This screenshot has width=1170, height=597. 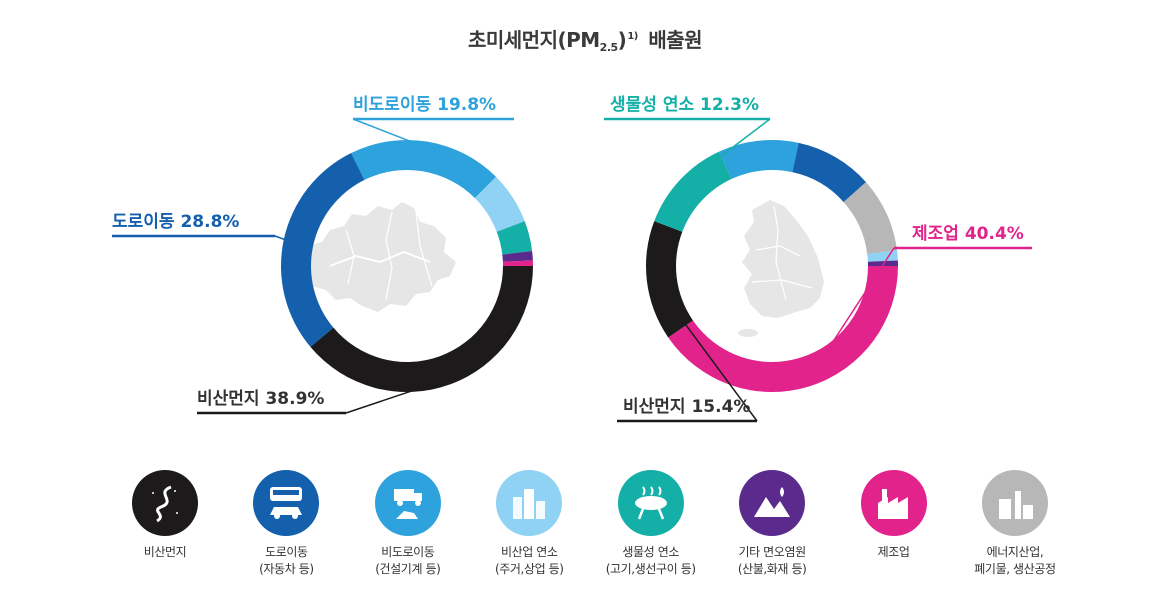 I want to click on right-slice-기타-면오염원, so click(x=882, y=263).